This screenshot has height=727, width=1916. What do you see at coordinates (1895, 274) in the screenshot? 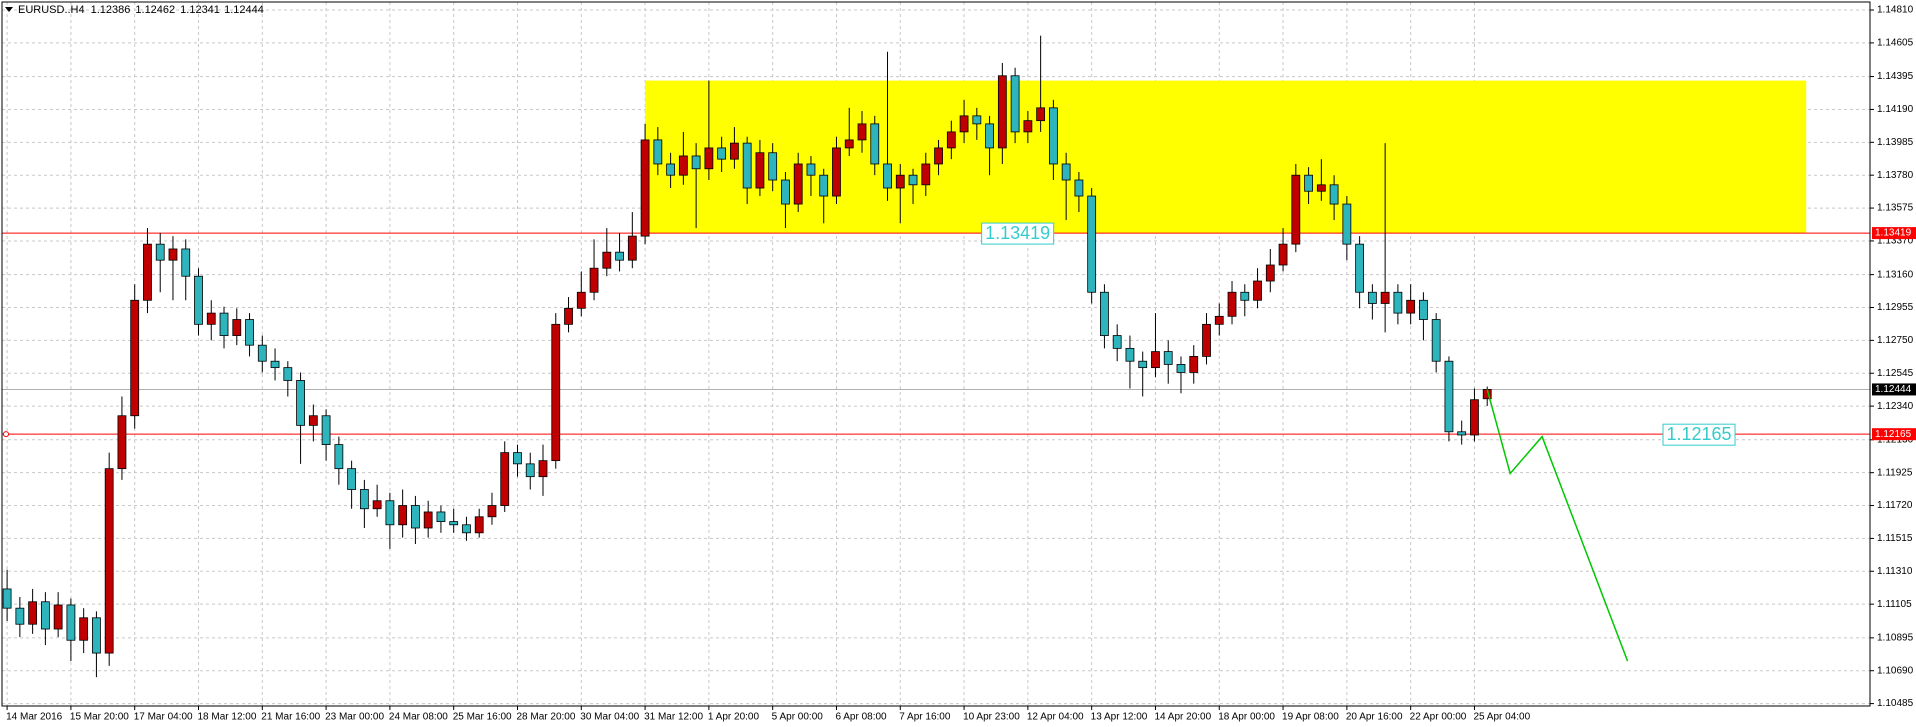
I see `y-tick-label: 1.13160` at bounding box center [1895, 274].